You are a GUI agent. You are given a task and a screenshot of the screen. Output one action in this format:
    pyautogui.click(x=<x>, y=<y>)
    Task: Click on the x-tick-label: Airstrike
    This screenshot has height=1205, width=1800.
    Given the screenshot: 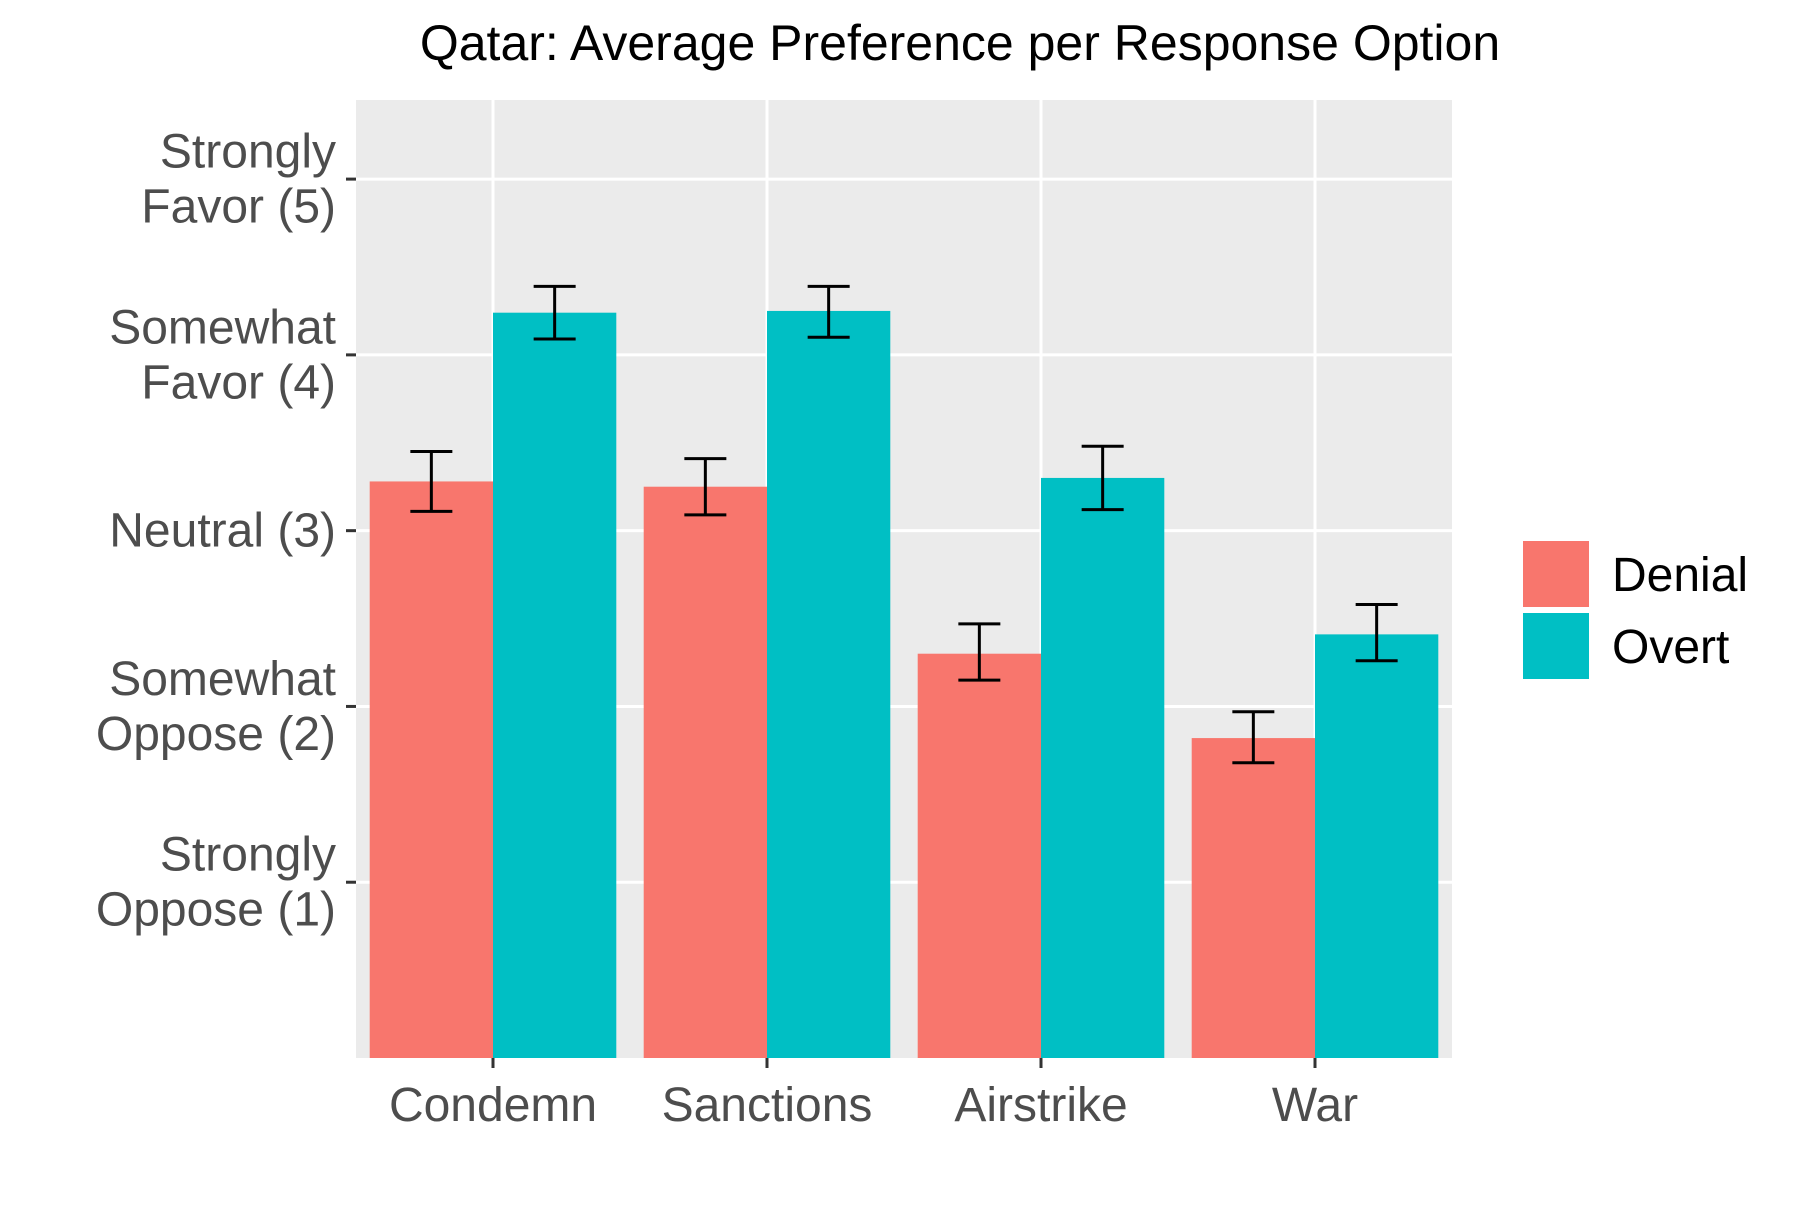 What is the action you would take?
    pyautogui.click(x=1040, y=1105)
    